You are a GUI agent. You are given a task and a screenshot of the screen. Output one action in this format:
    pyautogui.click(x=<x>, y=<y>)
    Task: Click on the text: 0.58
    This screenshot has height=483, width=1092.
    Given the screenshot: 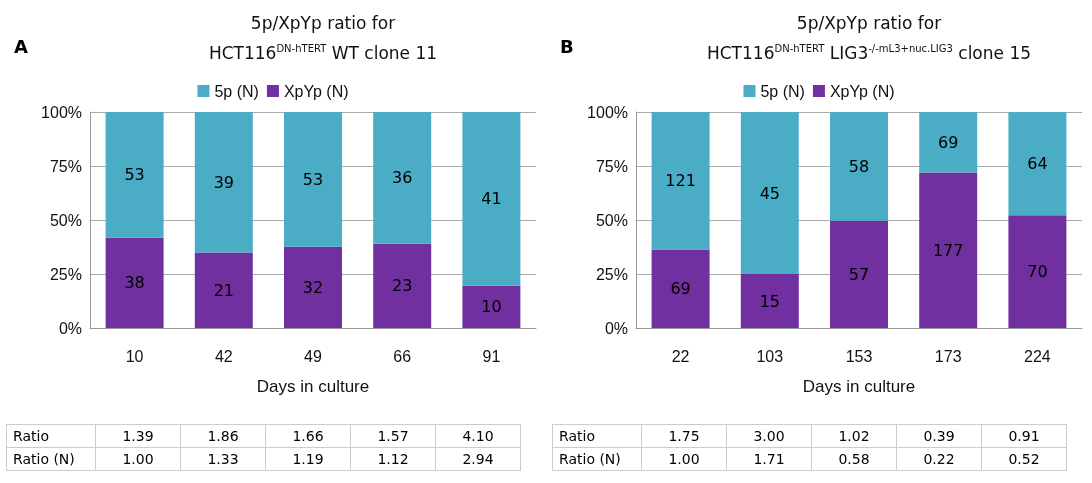 What is the action you would take?
    pyautogui.click(x=854, y=459)
    